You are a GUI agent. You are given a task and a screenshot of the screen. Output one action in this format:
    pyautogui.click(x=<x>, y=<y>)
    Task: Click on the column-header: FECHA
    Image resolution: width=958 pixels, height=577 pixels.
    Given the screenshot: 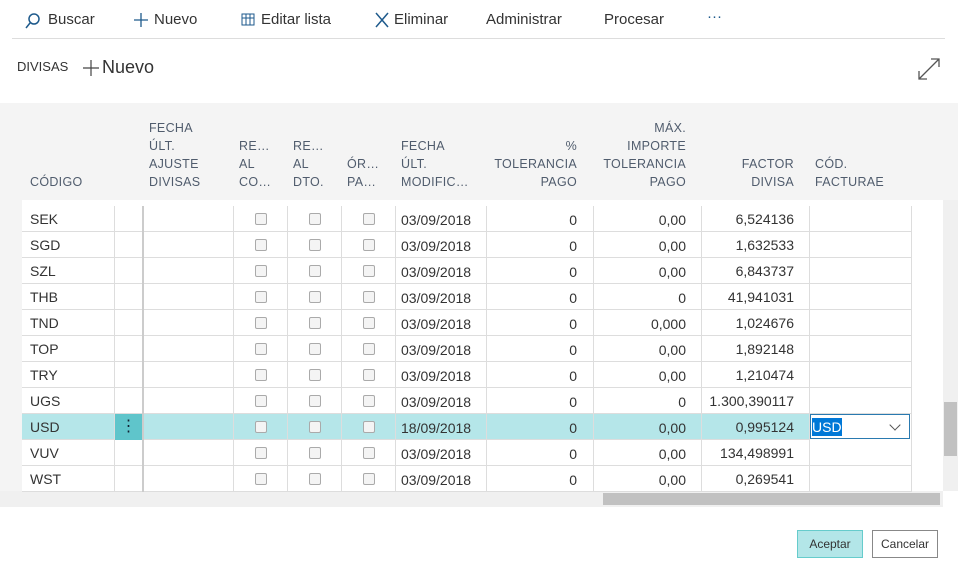 What is the action you would take?
    pyautogui.click(x=423, y=146)
    